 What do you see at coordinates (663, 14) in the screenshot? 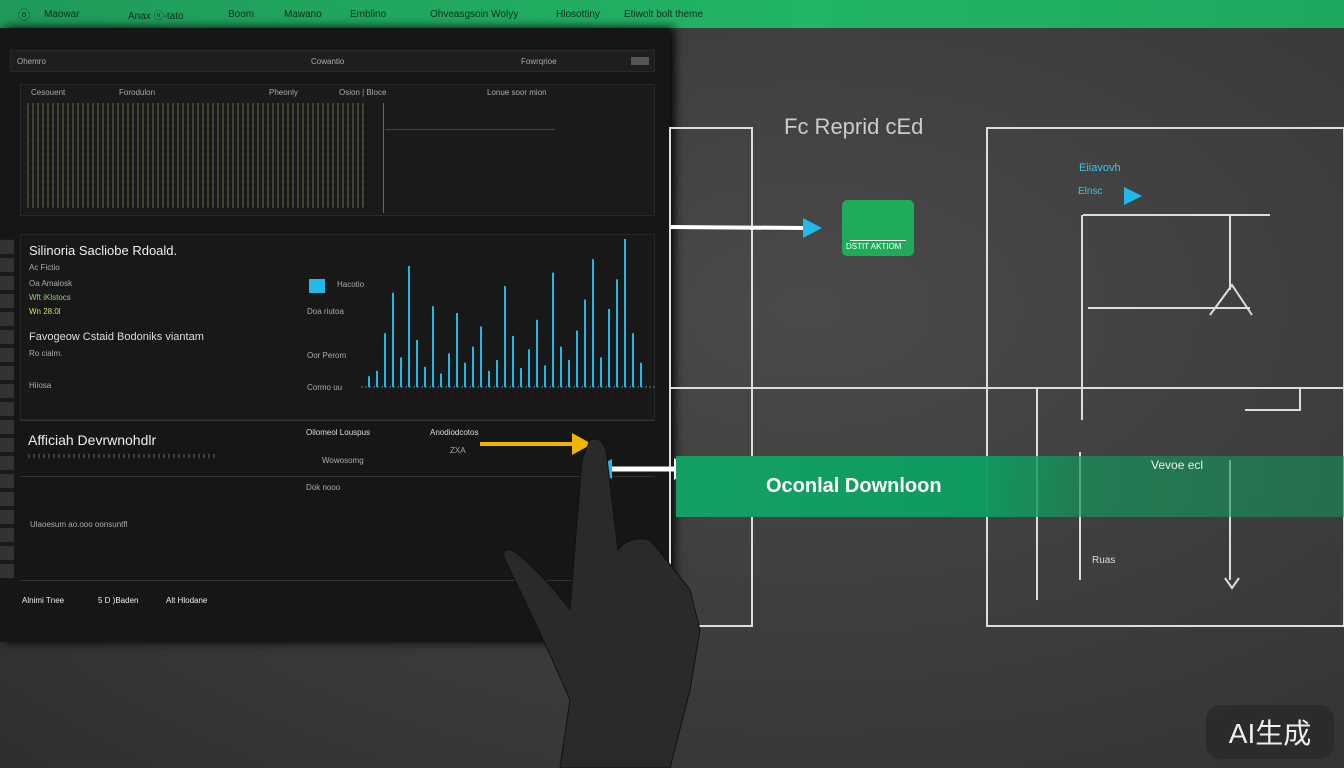
I see `nav-item: Etiwolt bolt theme` at bounding box center [663, 14].